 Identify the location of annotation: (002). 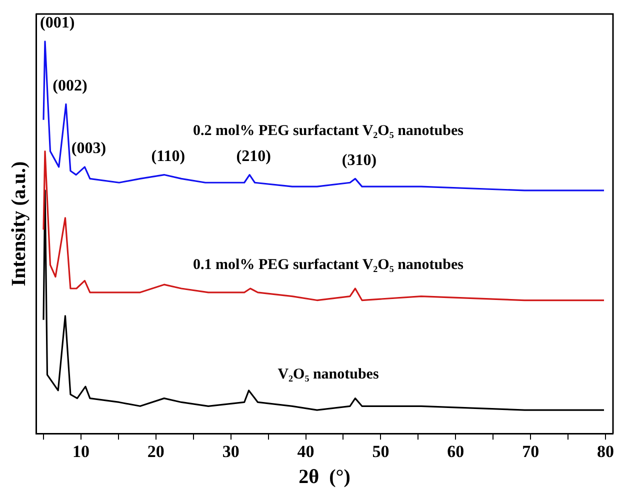
(70, 85).